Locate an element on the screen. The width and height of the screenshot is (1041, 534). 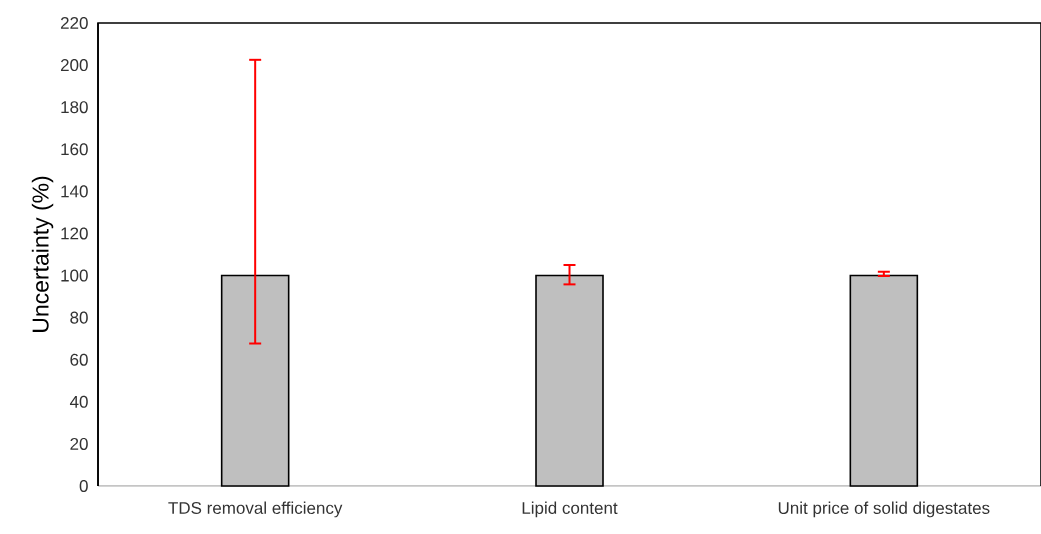
y-tick-label: 160 is located at coordinates (74, 149).